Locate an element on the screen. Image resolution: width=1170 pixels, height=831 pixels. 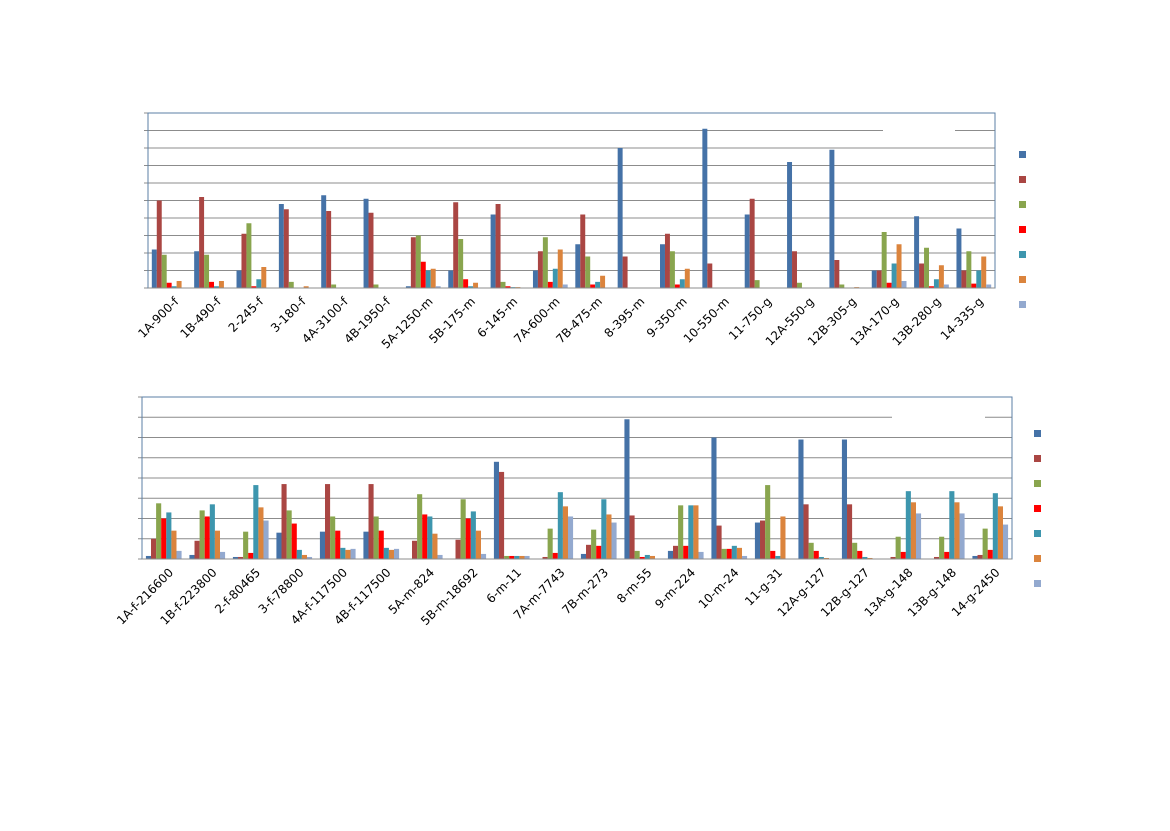
x-tick-label: 1B-490-f is located at coordinates (200, 317).